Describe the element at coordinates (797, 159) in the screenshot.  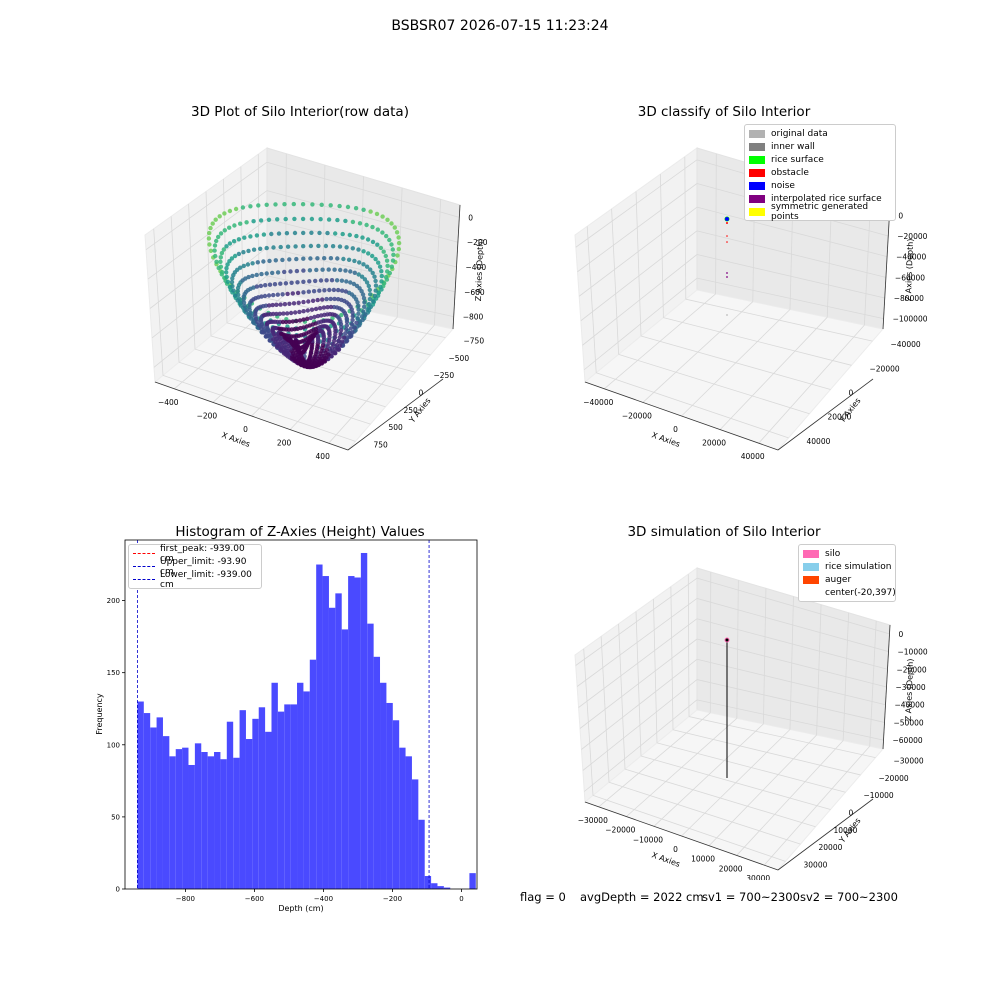
I see `legend-rice-surface: rice surface` at that location.